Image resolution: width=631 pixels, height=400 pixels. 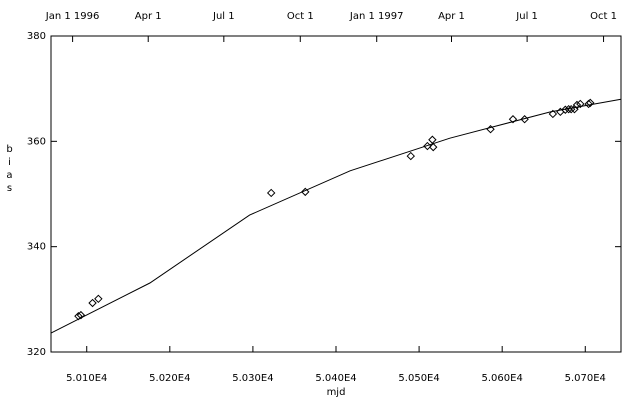 What do you see at coordinates (418, 378) in the screenshot?
I see `x-tick-label: 5.050E4` at bounding box center [418, 378].